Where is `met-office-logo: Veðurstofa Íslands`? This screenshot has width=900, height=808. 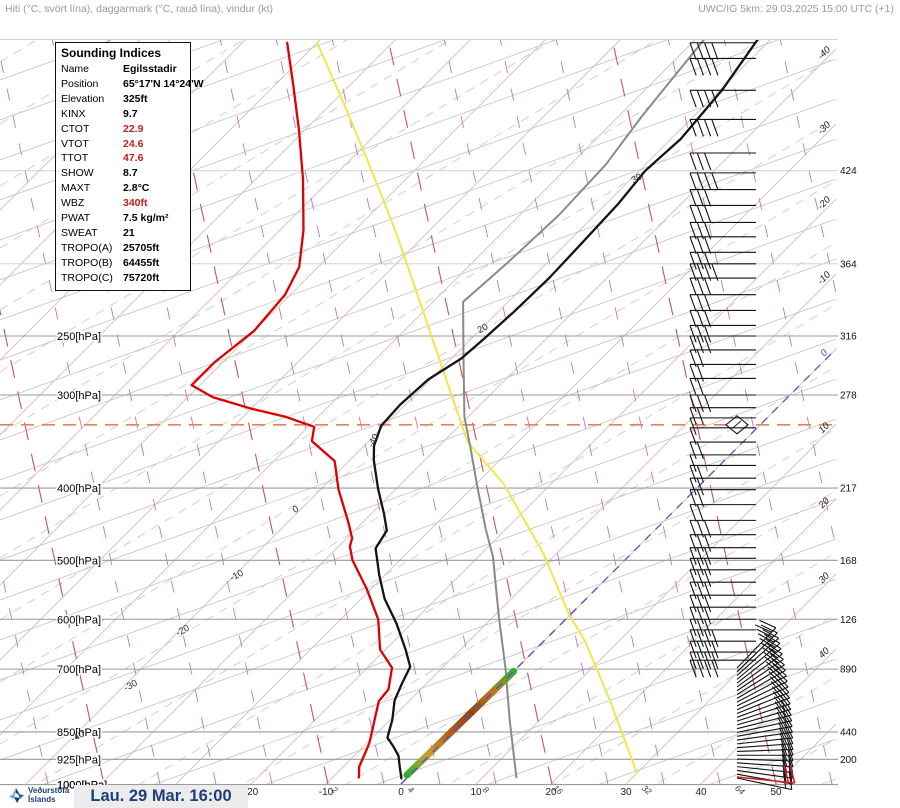
met-office-logo: Veðurstofa Íslands is located at coordinates (39, 795).